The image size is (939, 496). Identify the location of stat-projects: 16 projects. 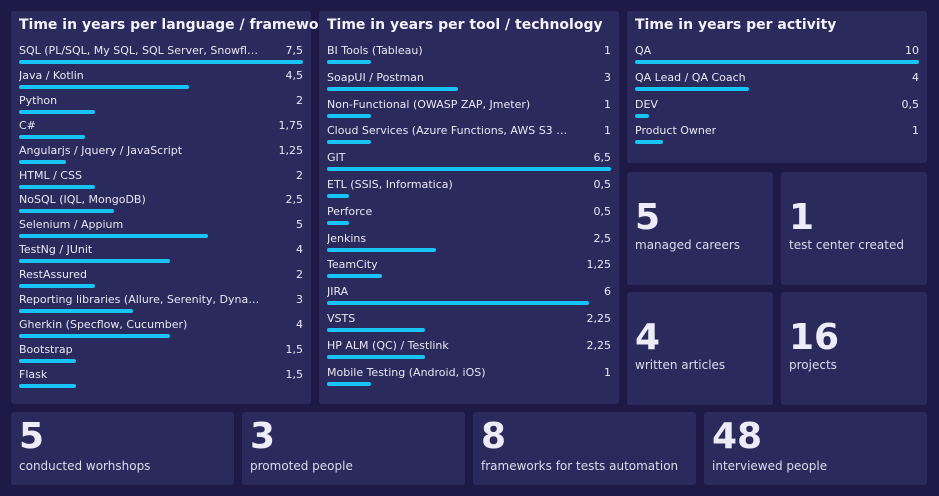
(854, 348).